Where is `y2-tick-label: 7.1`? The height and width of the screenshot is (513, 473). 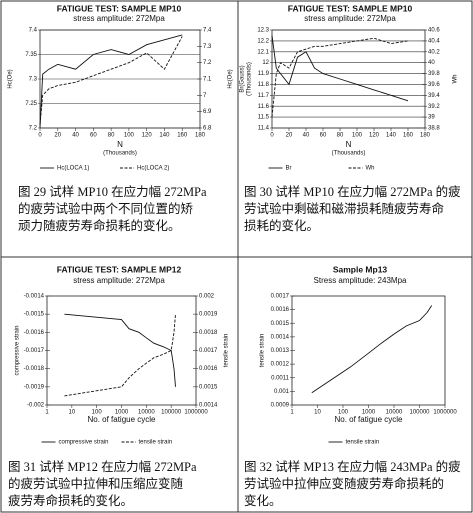 y2-tick-label: 7.1 is located at coordinates (207, 80).